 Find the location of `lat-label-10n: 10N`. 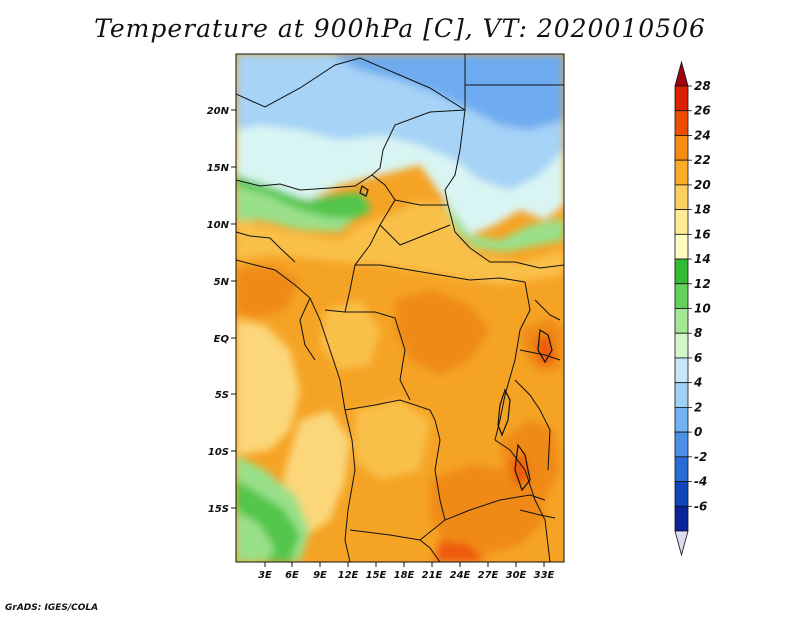

lat-label-10n: 10N is located at coordinates (218, 225).